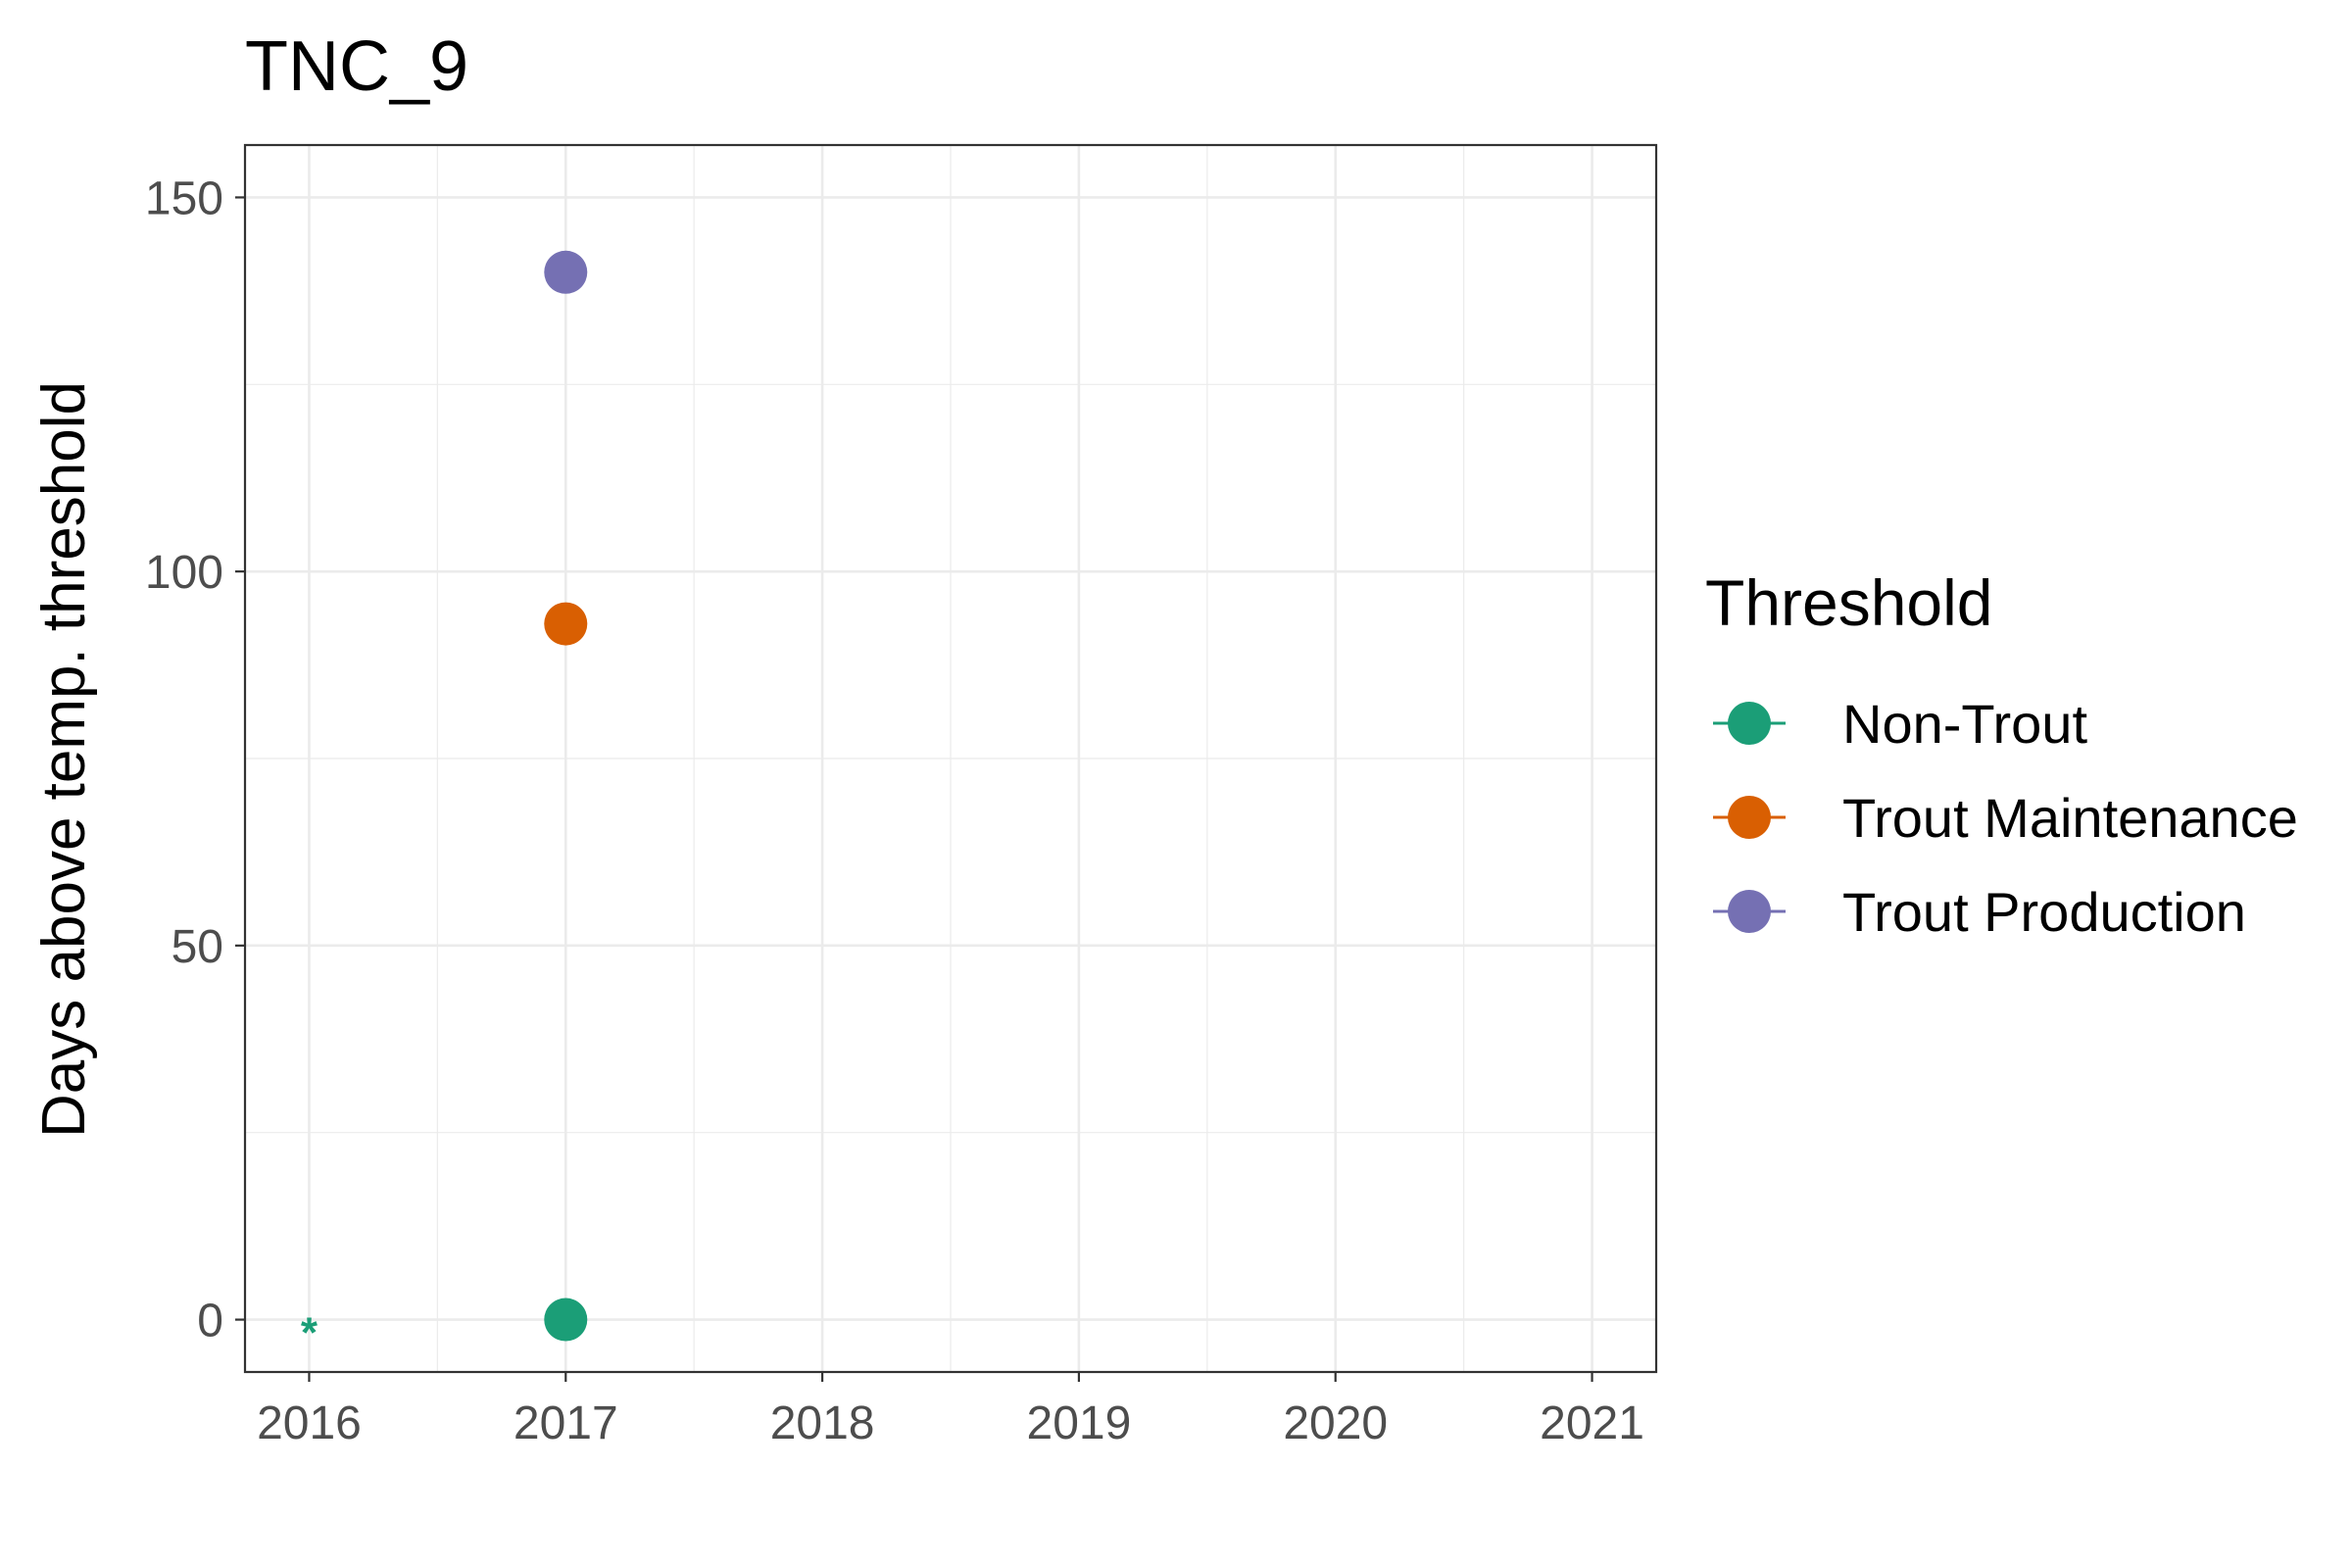  I want to click on legend-item: Trout Maintenance, so click(2005, 818).